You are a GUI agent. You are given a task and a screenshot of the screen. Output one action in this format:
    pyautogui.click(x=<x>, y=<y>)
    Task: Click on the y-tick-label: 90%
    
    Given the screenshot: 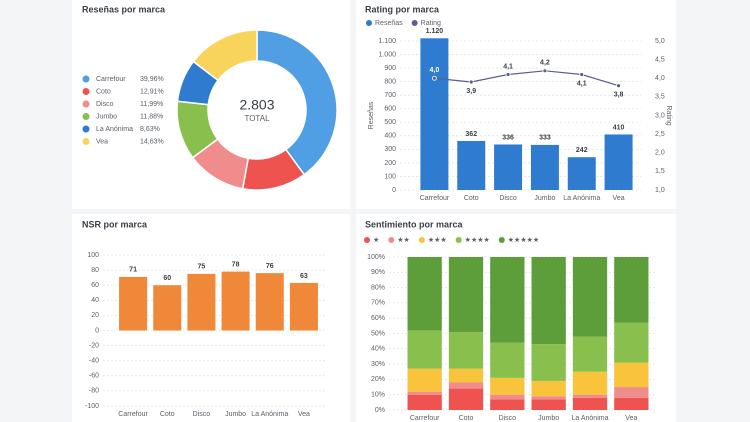 What is the action you would take?
    pyautogui.click(x=378, y=272)
    